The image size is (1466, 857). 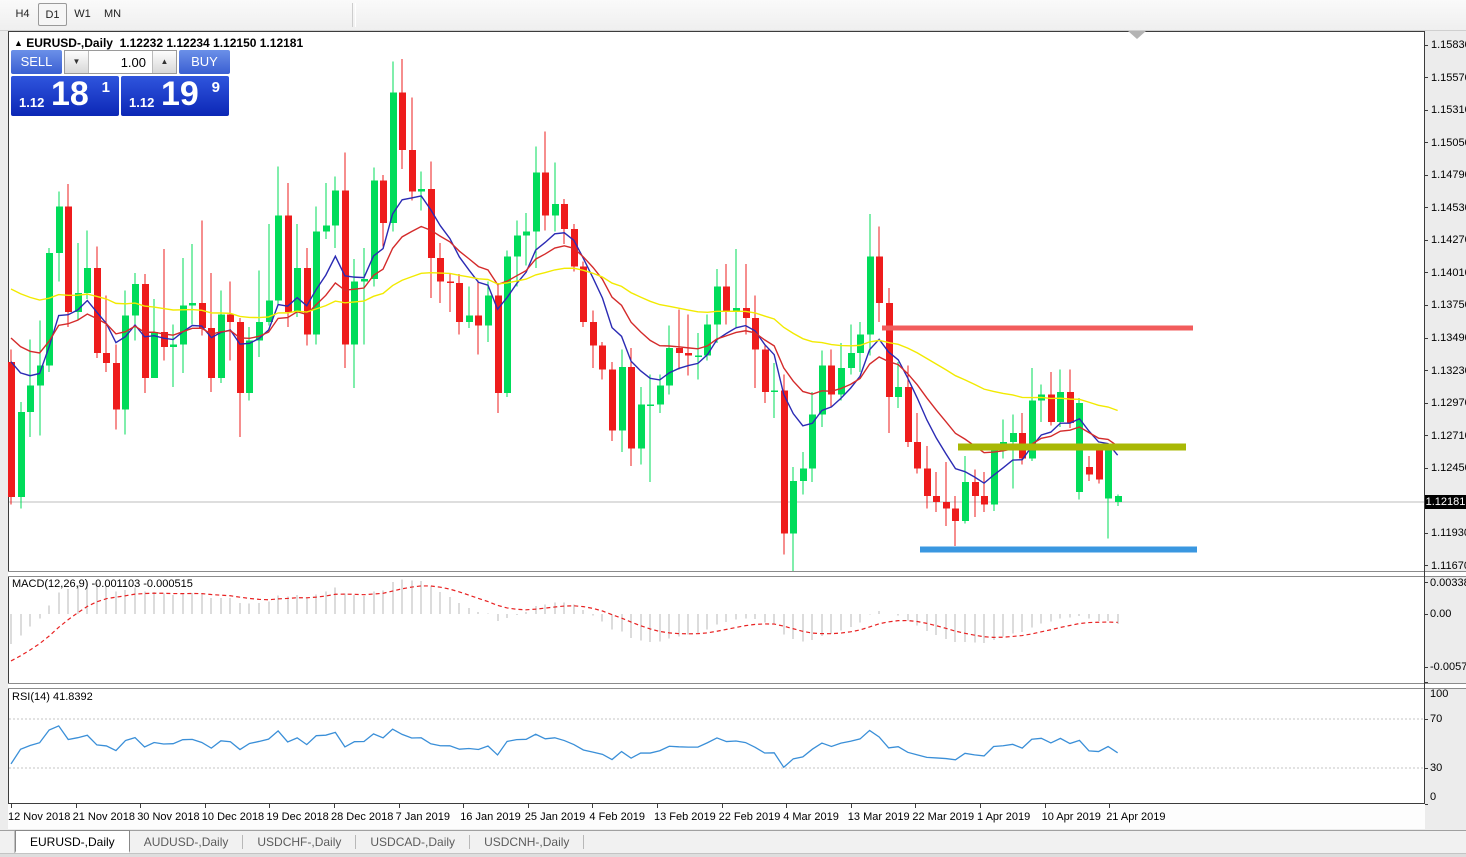 What do you see at coordinates (1448, 240) in the screenshot?
I see `price-tick-label: 1.14270` at bounding box center [1448, 240].